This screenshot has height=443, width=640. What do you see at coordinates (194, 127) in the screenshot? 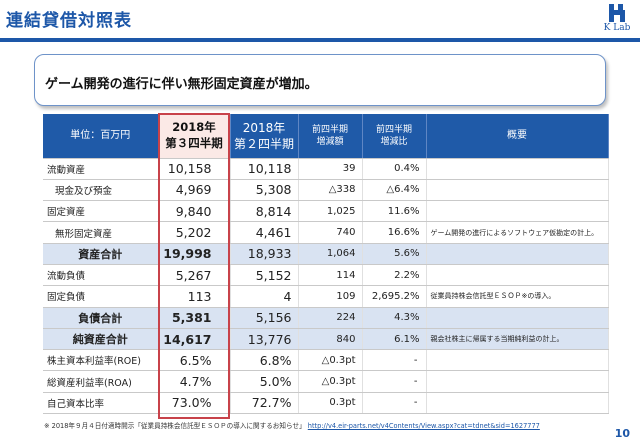
I see `current-year-label: 2018年` at bounding box center [194, 127].